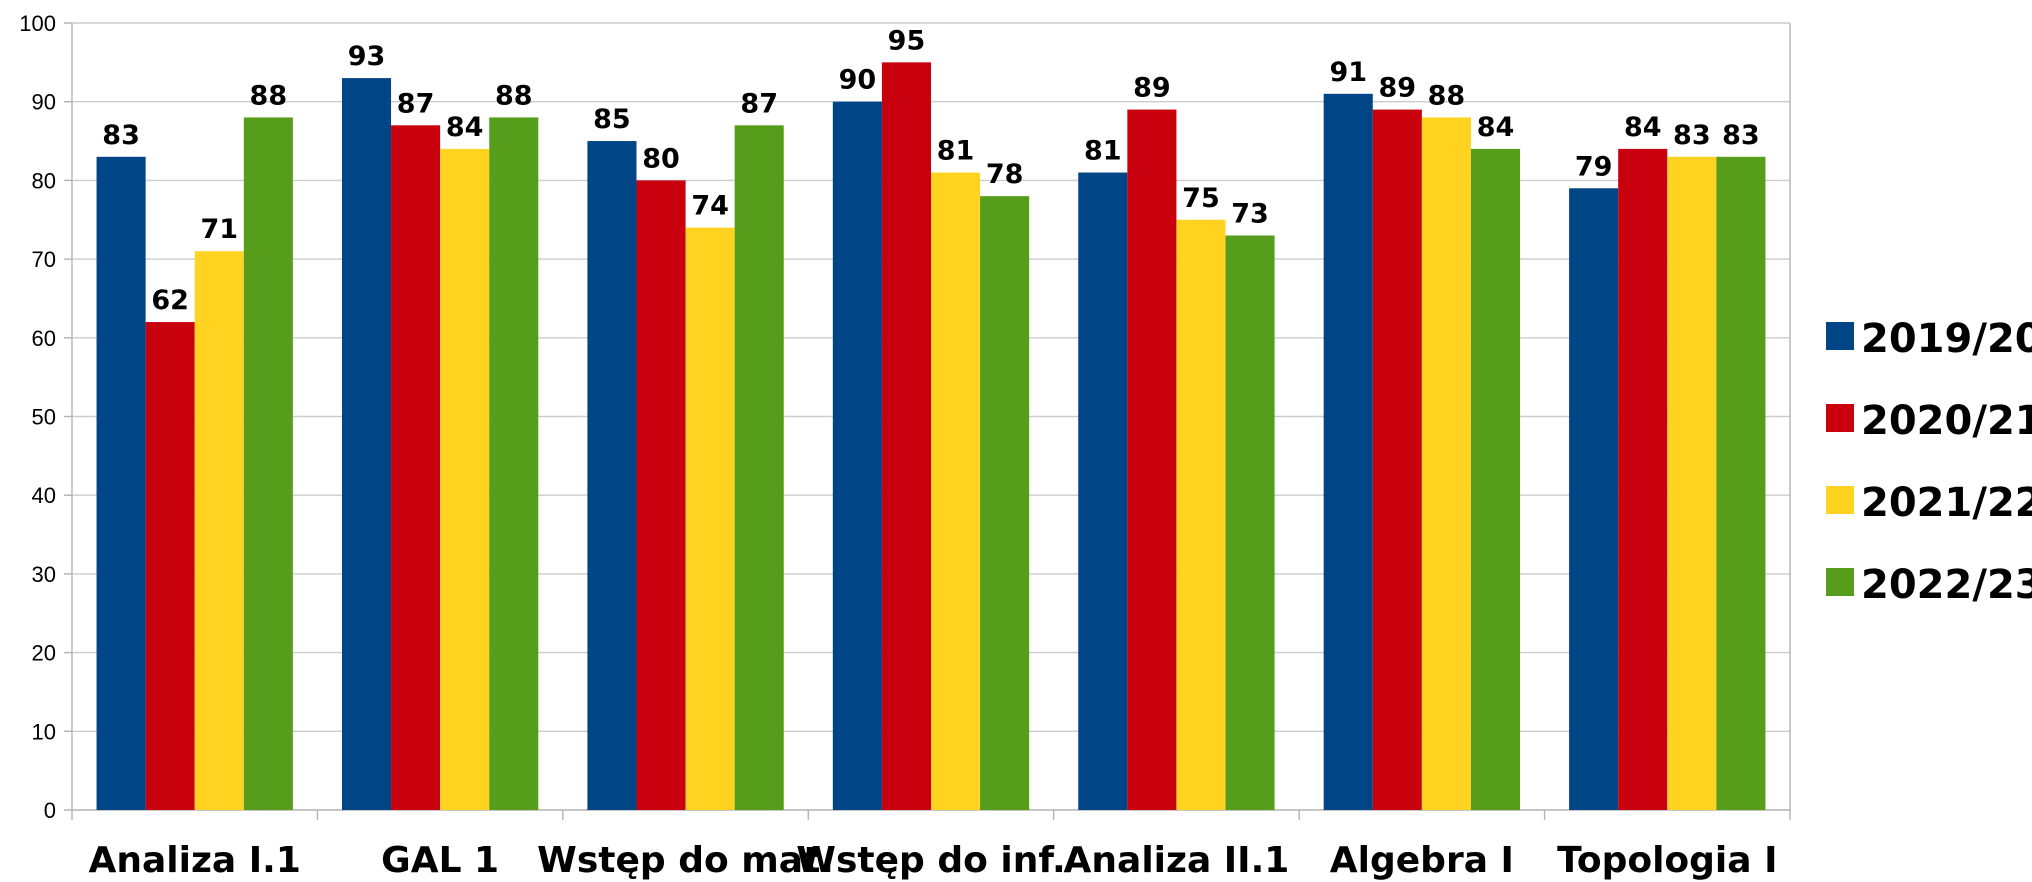 The width and height of the screenshot is (2032, 882). Describe the element at coordinates (1177, 860) in the screenshot. I see `x-category-label: Analiza II.1` at that location.